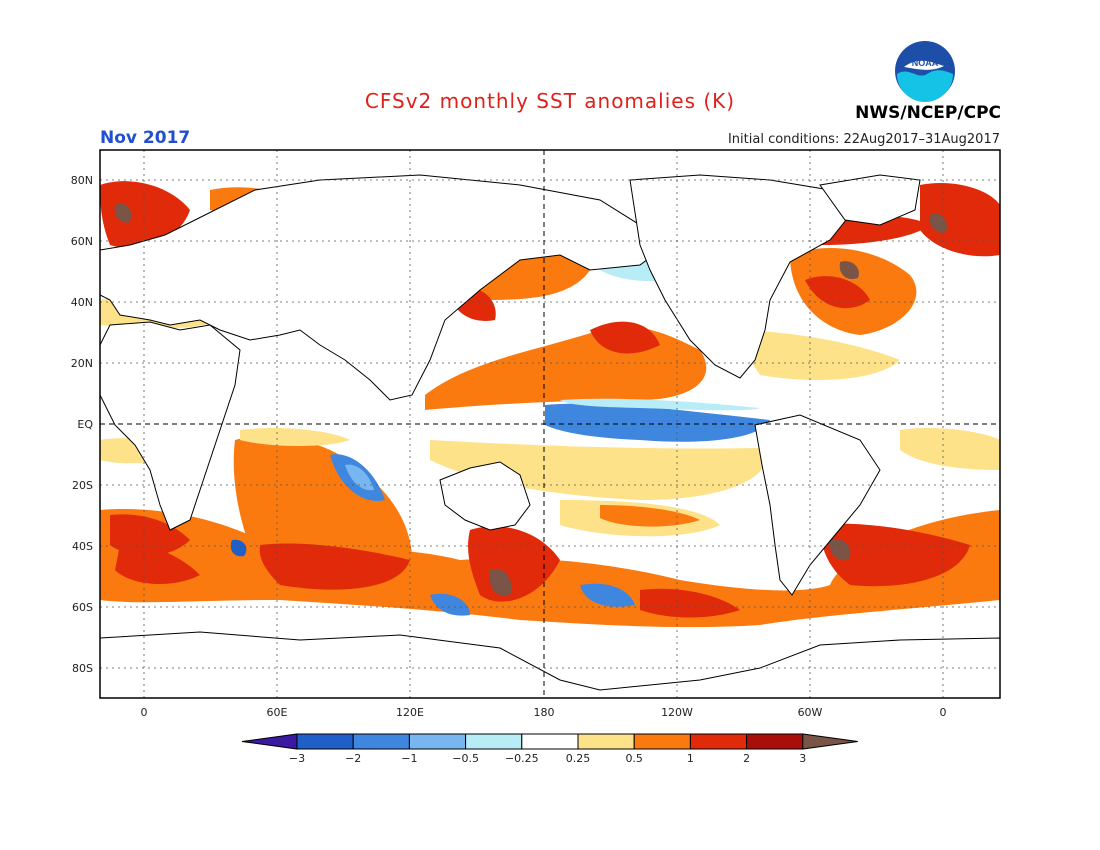 Image resolution: width=1100 pixels, height=850 pixels. What do you see at coordinates (269, 741) in the screenshot?
I see `colorbar-extend-low` at bounding box center [269, 741].